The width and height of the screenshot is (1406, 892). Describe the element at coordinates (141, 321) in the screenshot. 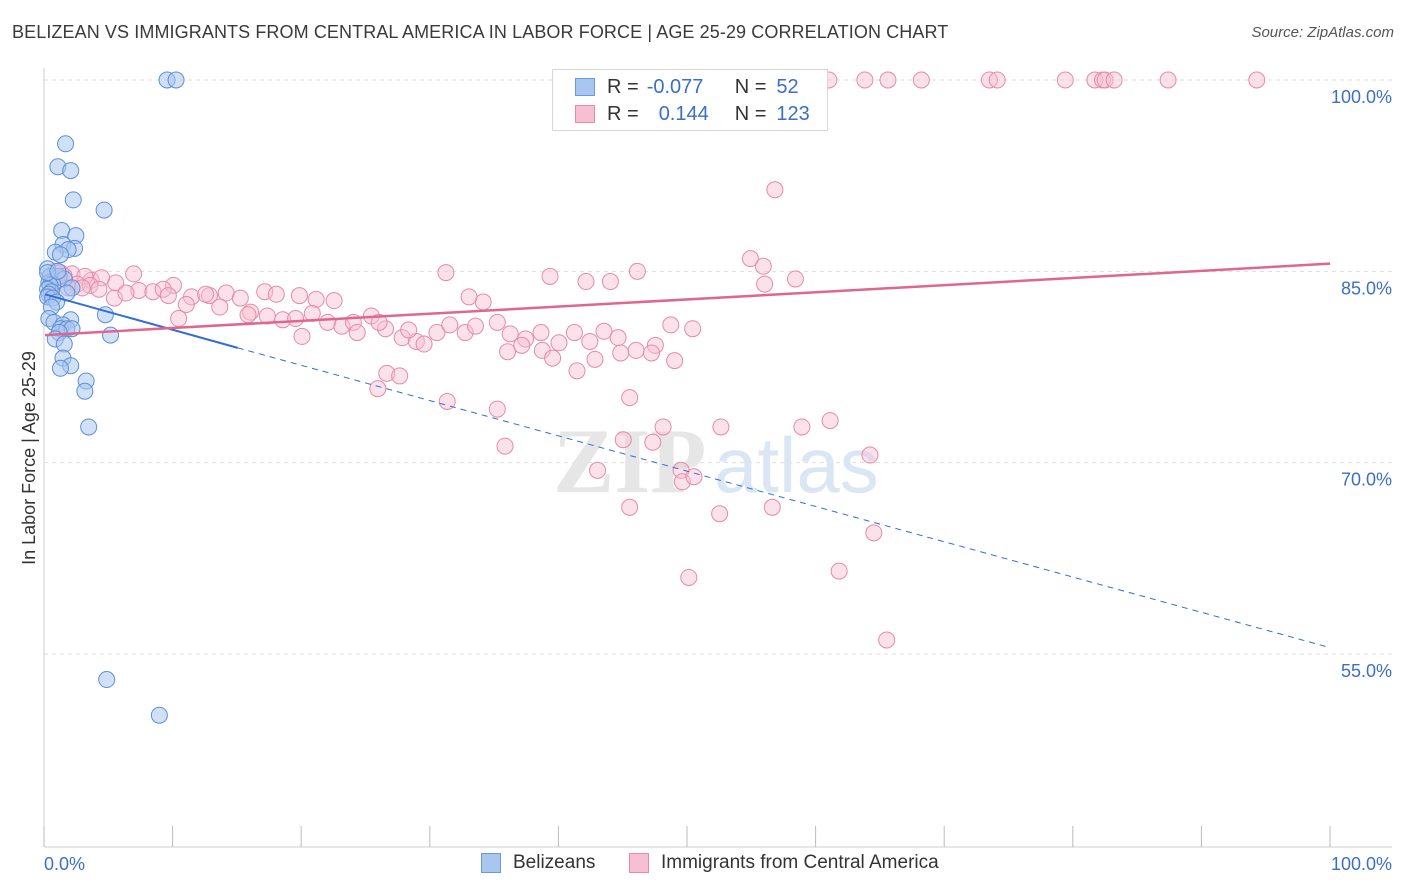

I see `belizeans-trendline` at that location.